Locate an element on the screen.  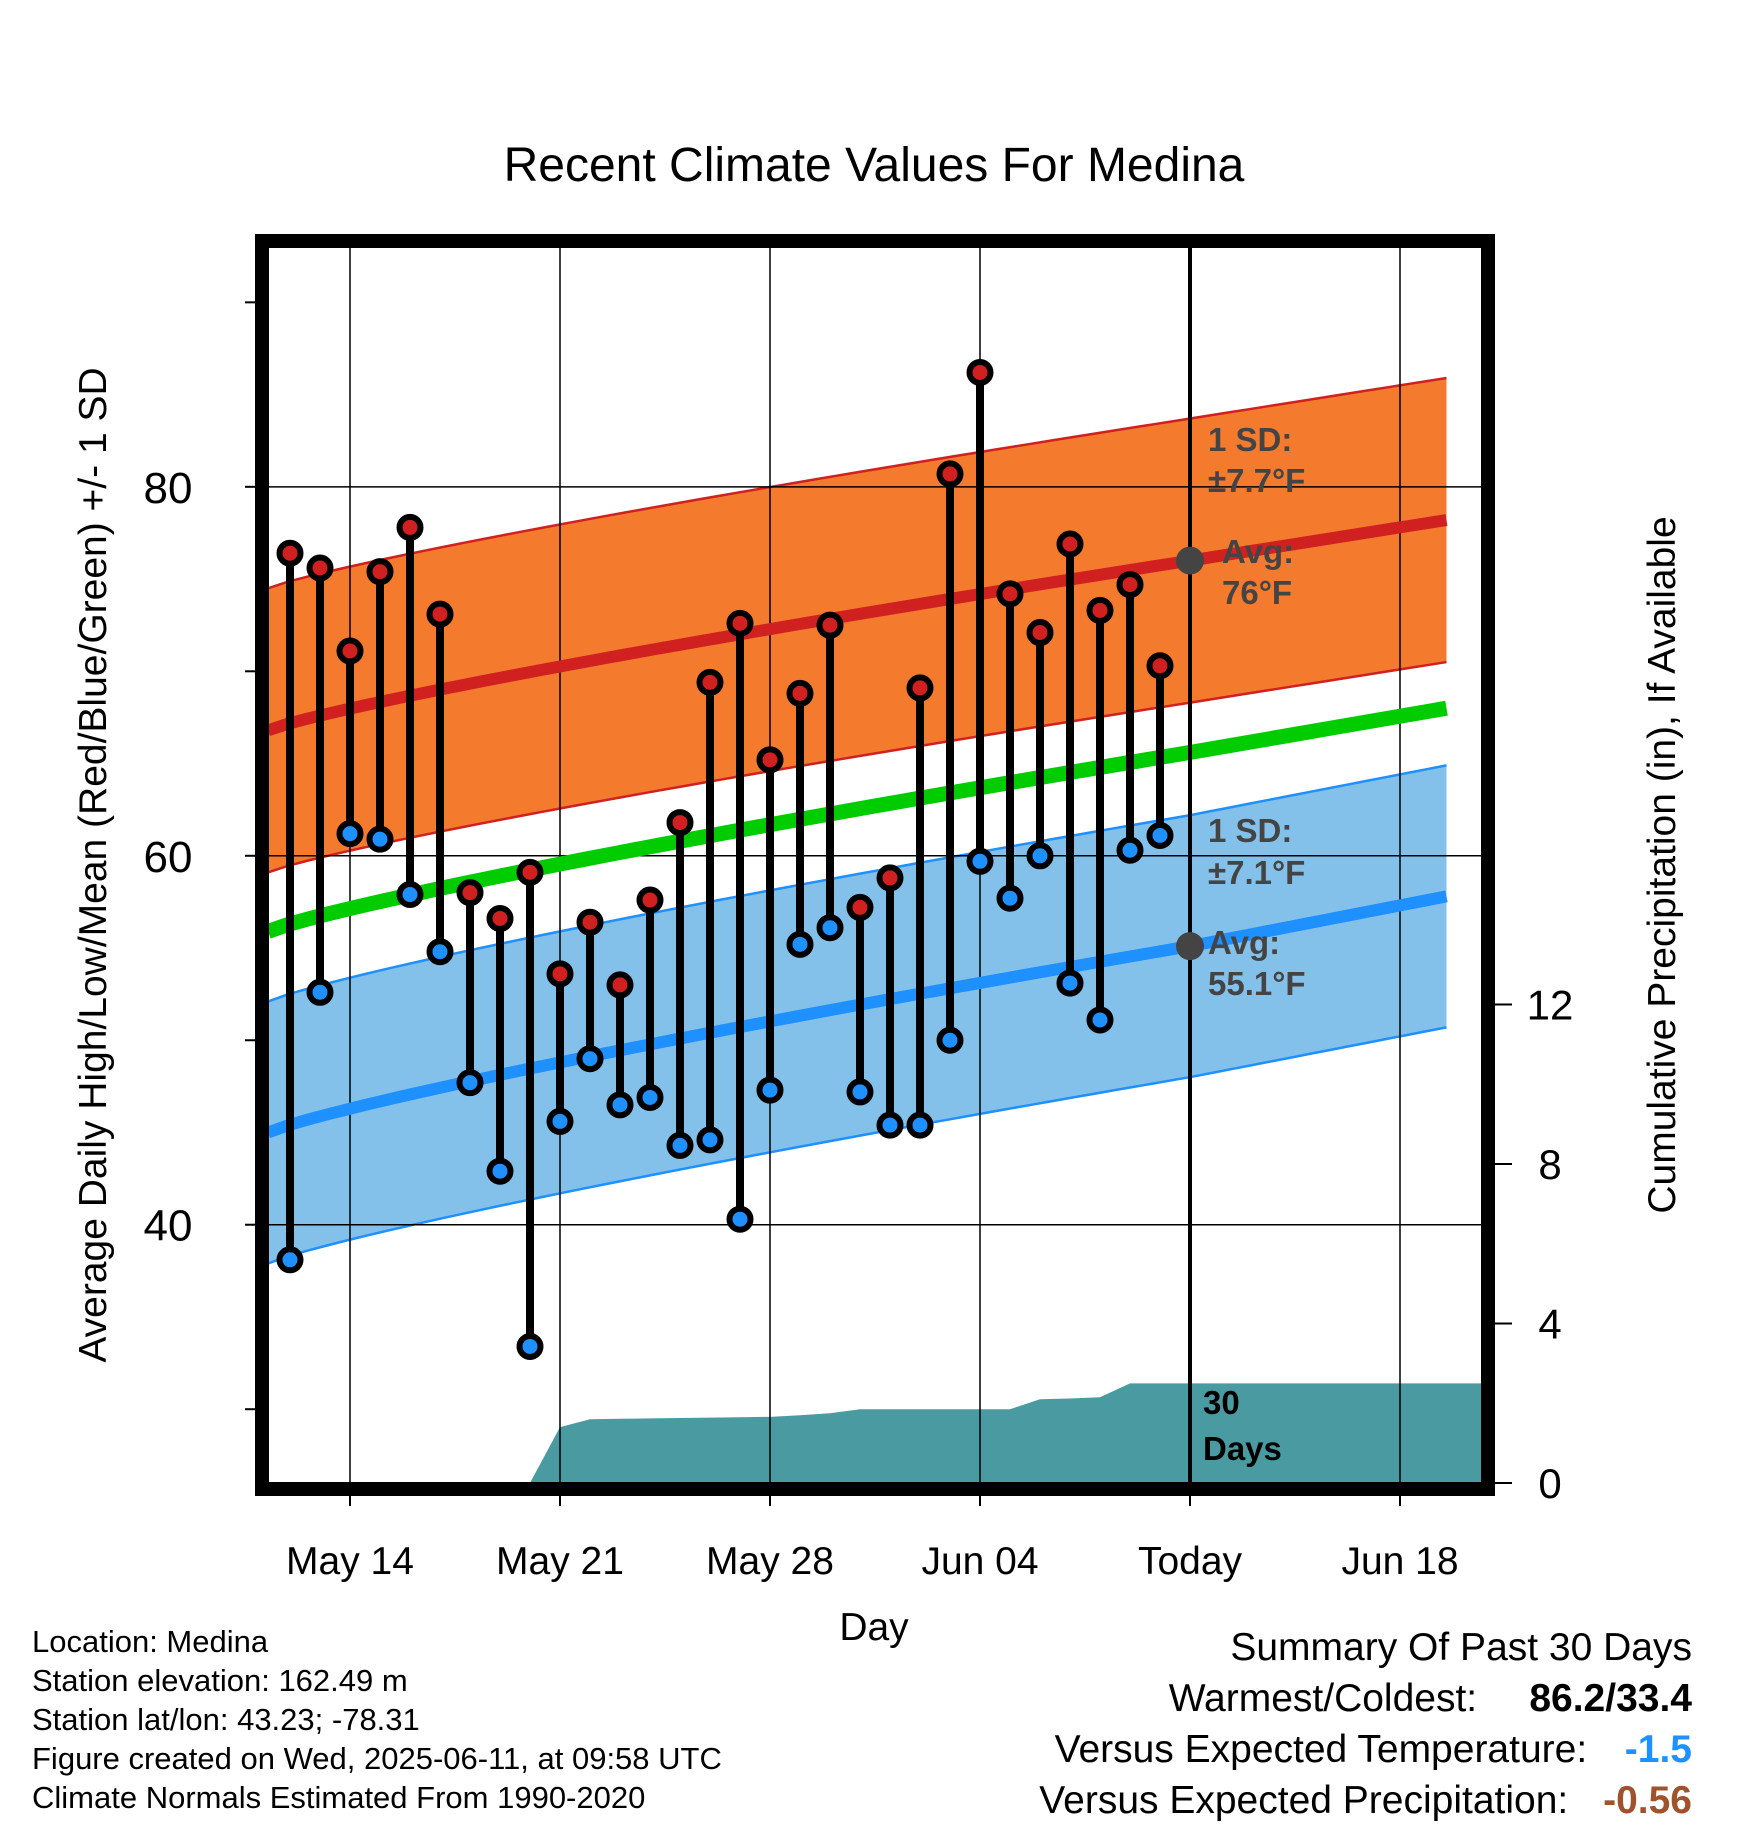
y-tick-label: 40 is located at coordinates (168, 1226).